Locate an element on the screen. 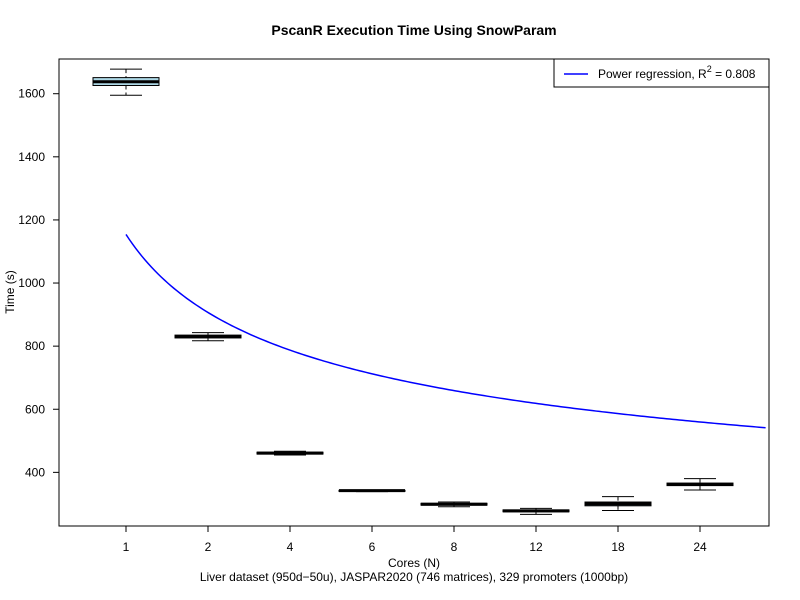  legend-box is located at coordinates (661, 73).